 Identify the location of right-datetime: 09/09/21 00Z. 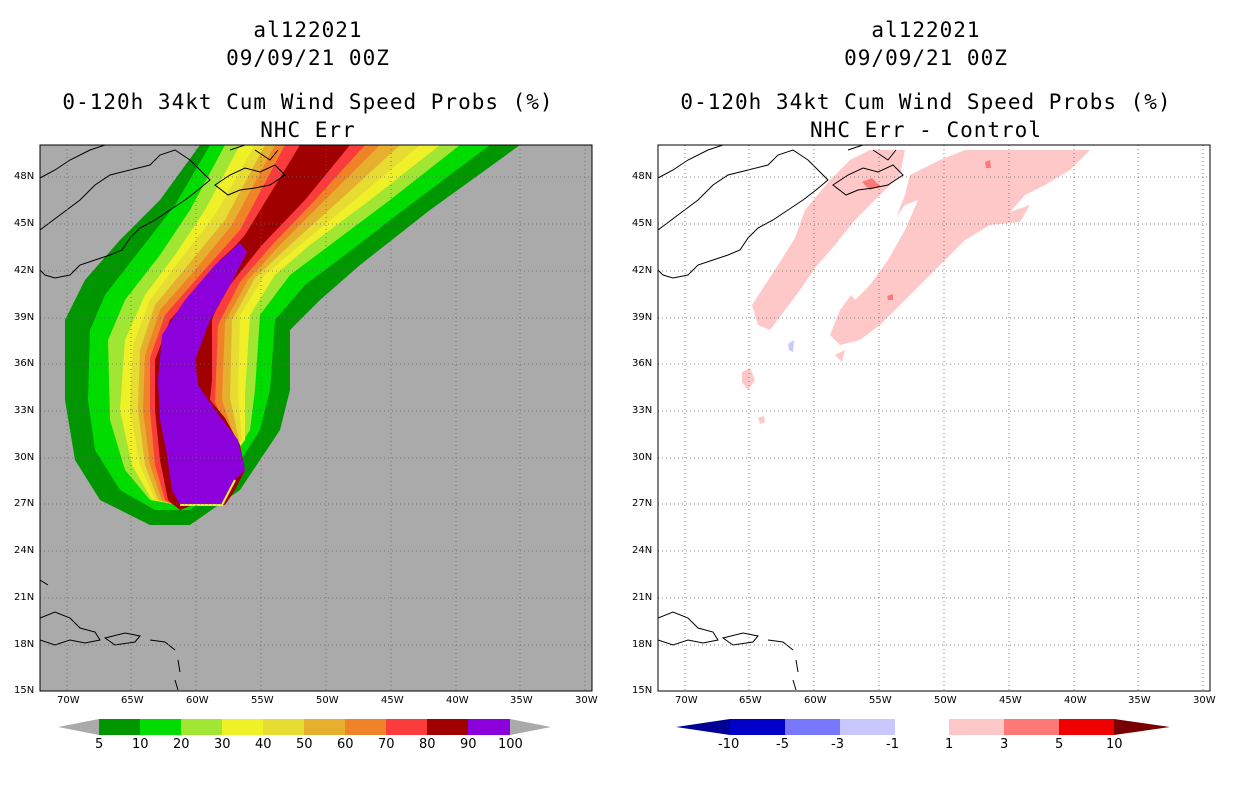
(926, 58).